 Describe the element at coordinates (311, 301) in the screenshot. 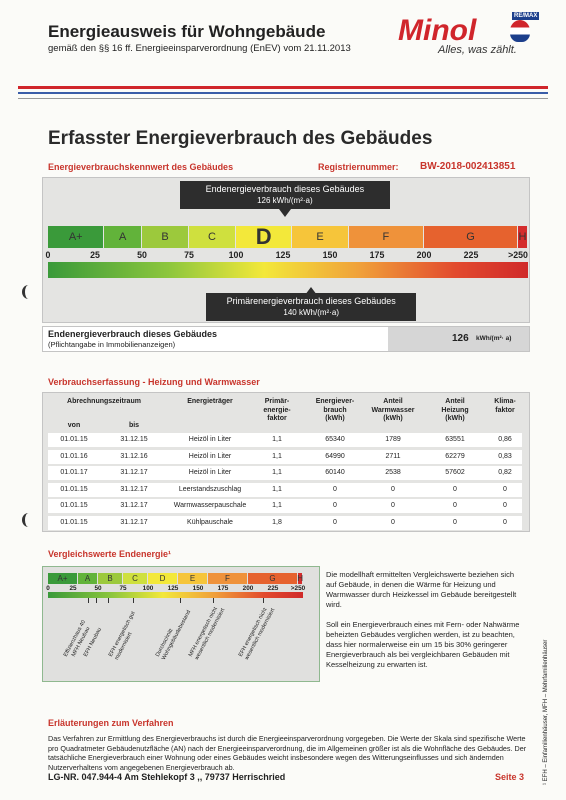

I see `callout-label: Primärenergieverbrauch dieses Gebäudes` at that location.